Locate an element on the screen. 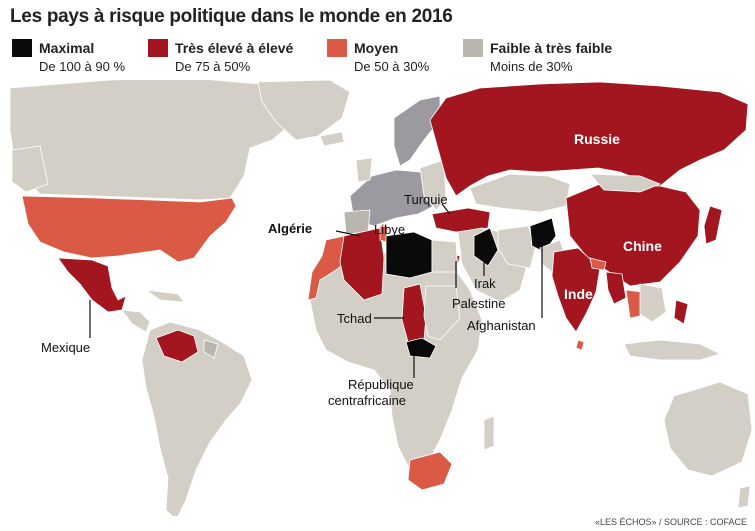  usa is located at coordinates (129, 229).